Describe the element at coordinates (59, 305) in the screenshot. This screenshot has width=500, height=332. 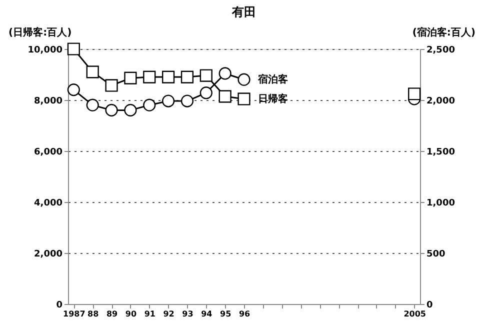
I see `y-tick-label: 0` at that location.